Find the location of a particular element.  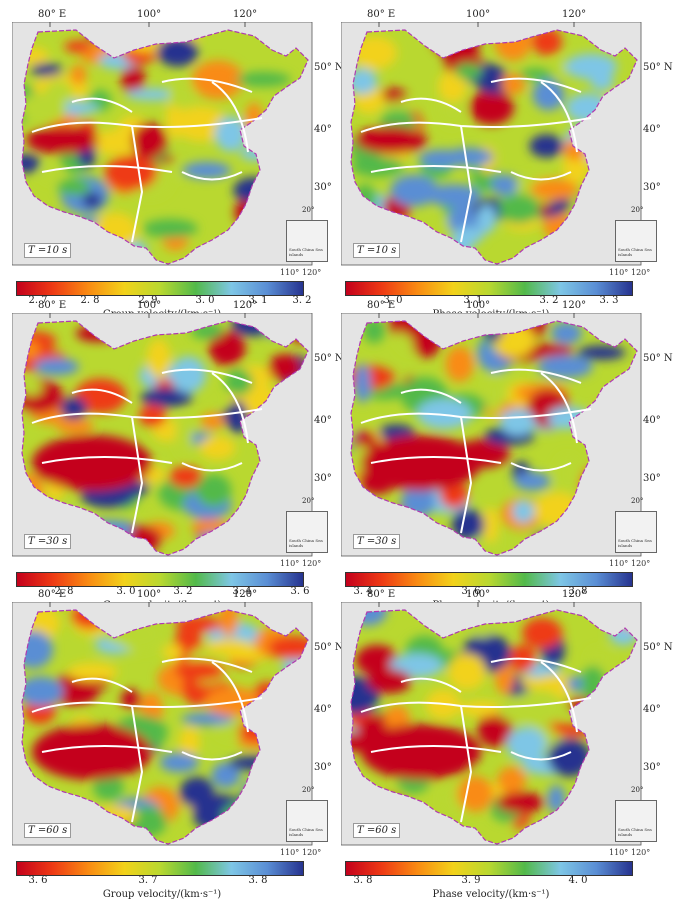

colorbar-tick-label: 3. 9 is located at coordinates (471, 880).